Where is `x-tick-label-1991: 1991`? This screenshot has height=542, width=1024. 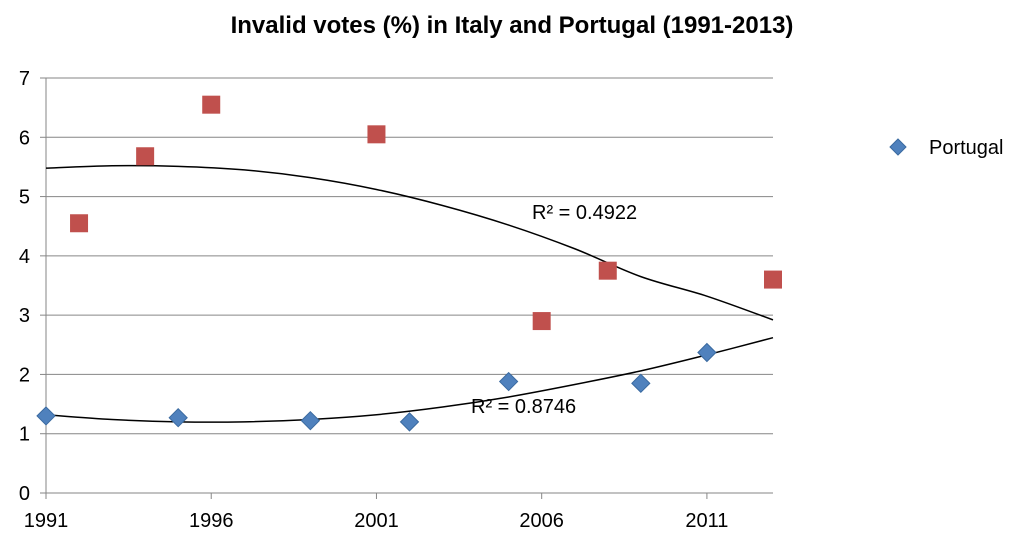
x-tick-label-1991: 1991 is located at coordinates (46, 521).